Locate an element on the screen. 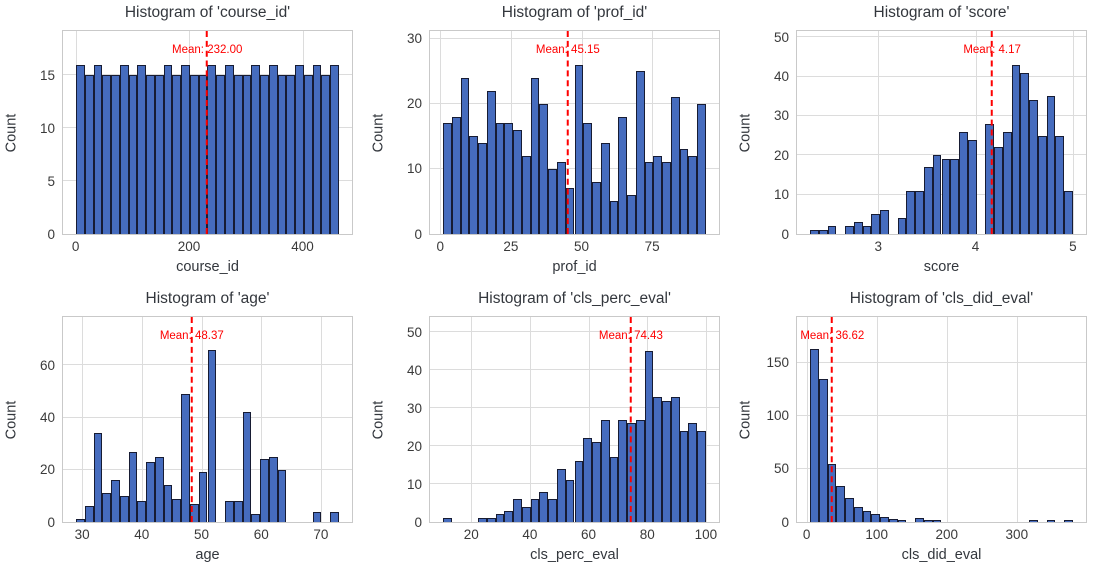  x-axis-label: prof_id is located at coordinates (574, 267).